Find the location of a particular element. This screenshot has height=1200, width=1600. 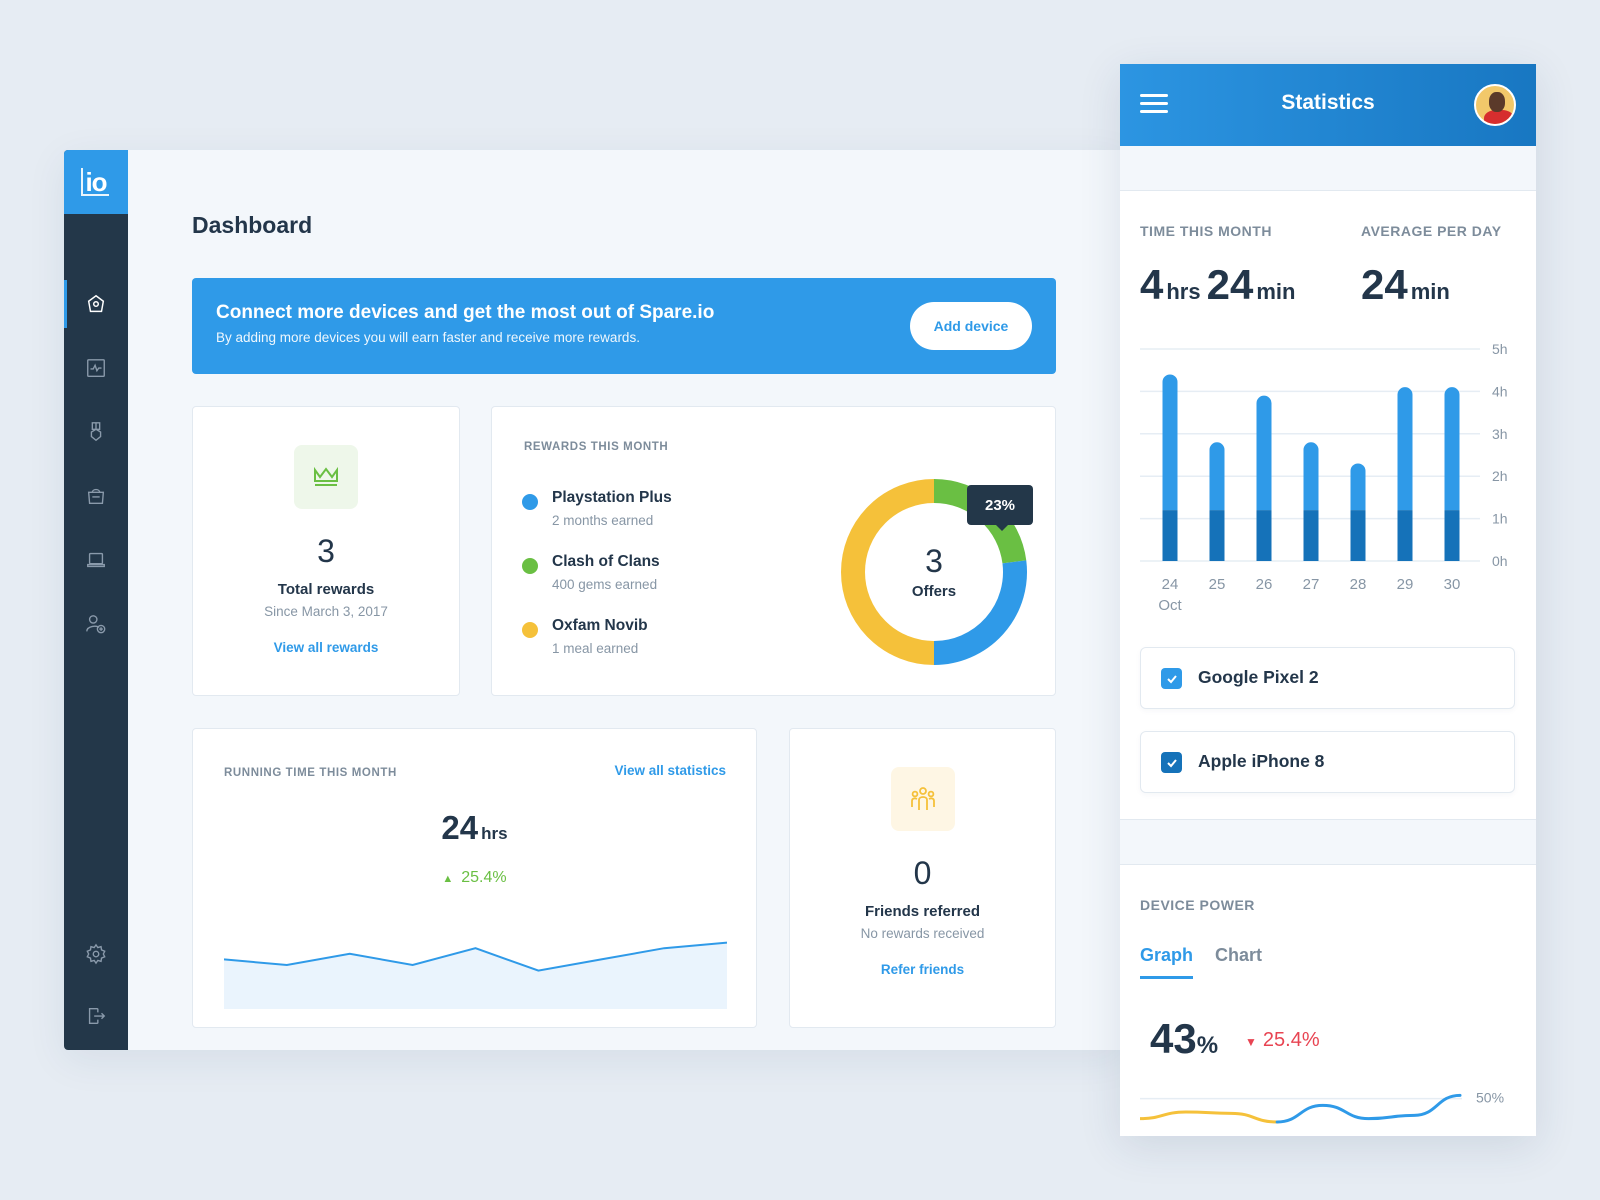

legend-detail: 400 gems earned is located at coordinates (605, 584).